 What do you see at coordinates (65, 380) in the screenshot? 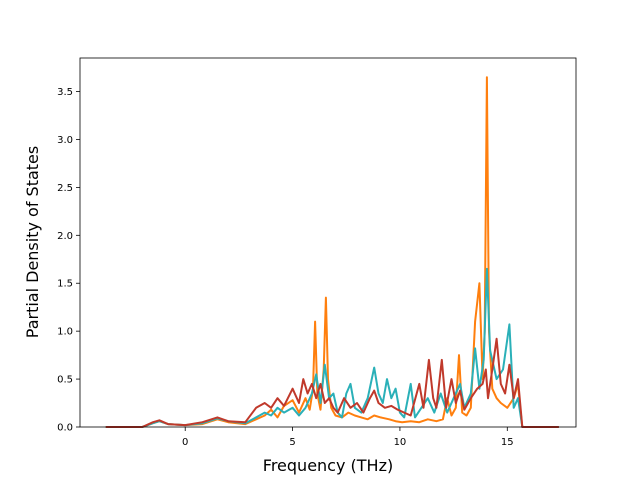
I see `y-tick-label: 0.5` at bounding box center [65, 380].